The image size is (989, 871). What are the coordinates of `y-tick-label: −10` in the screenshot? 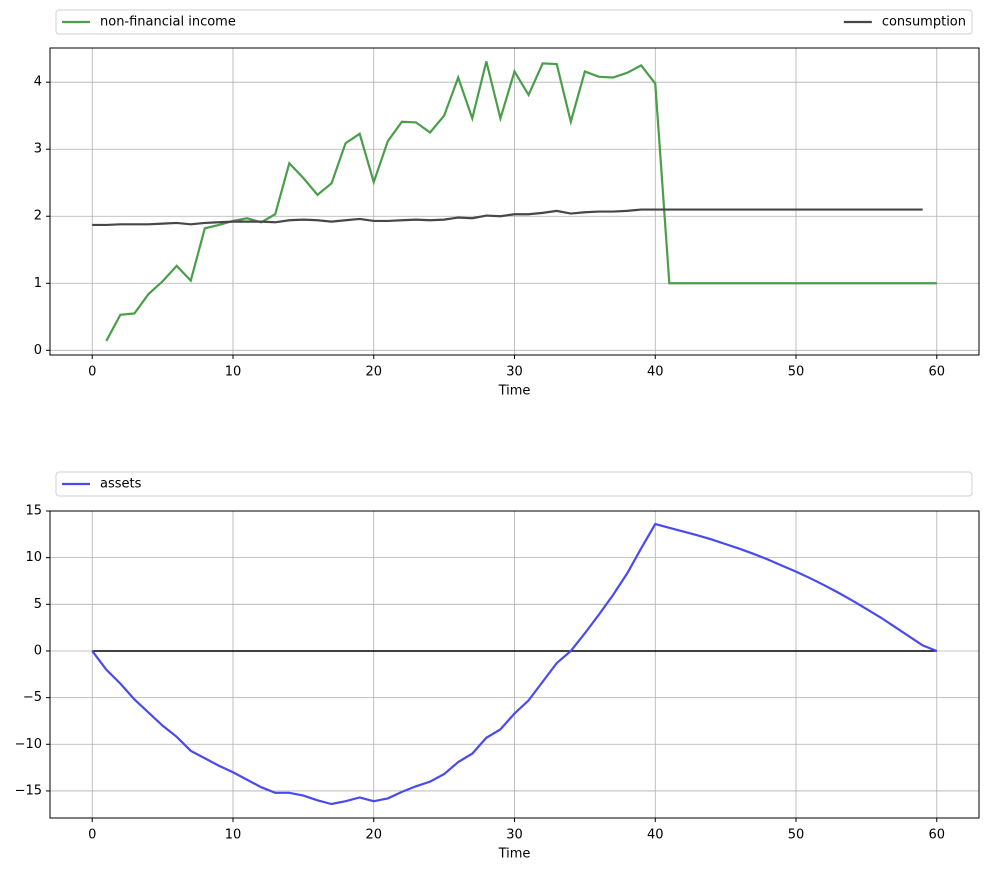 It's located at (28, 744).